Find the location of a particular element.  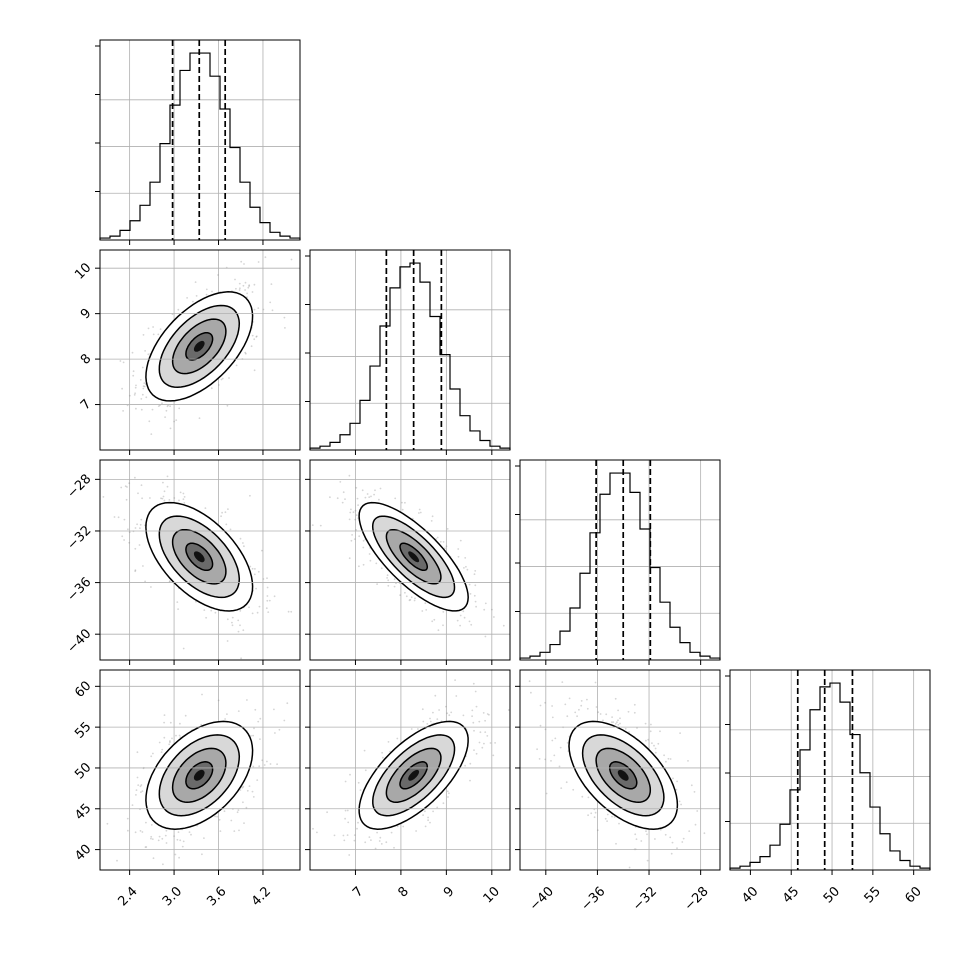

x-tick-label: −32 is located at coordinates (645, 899).